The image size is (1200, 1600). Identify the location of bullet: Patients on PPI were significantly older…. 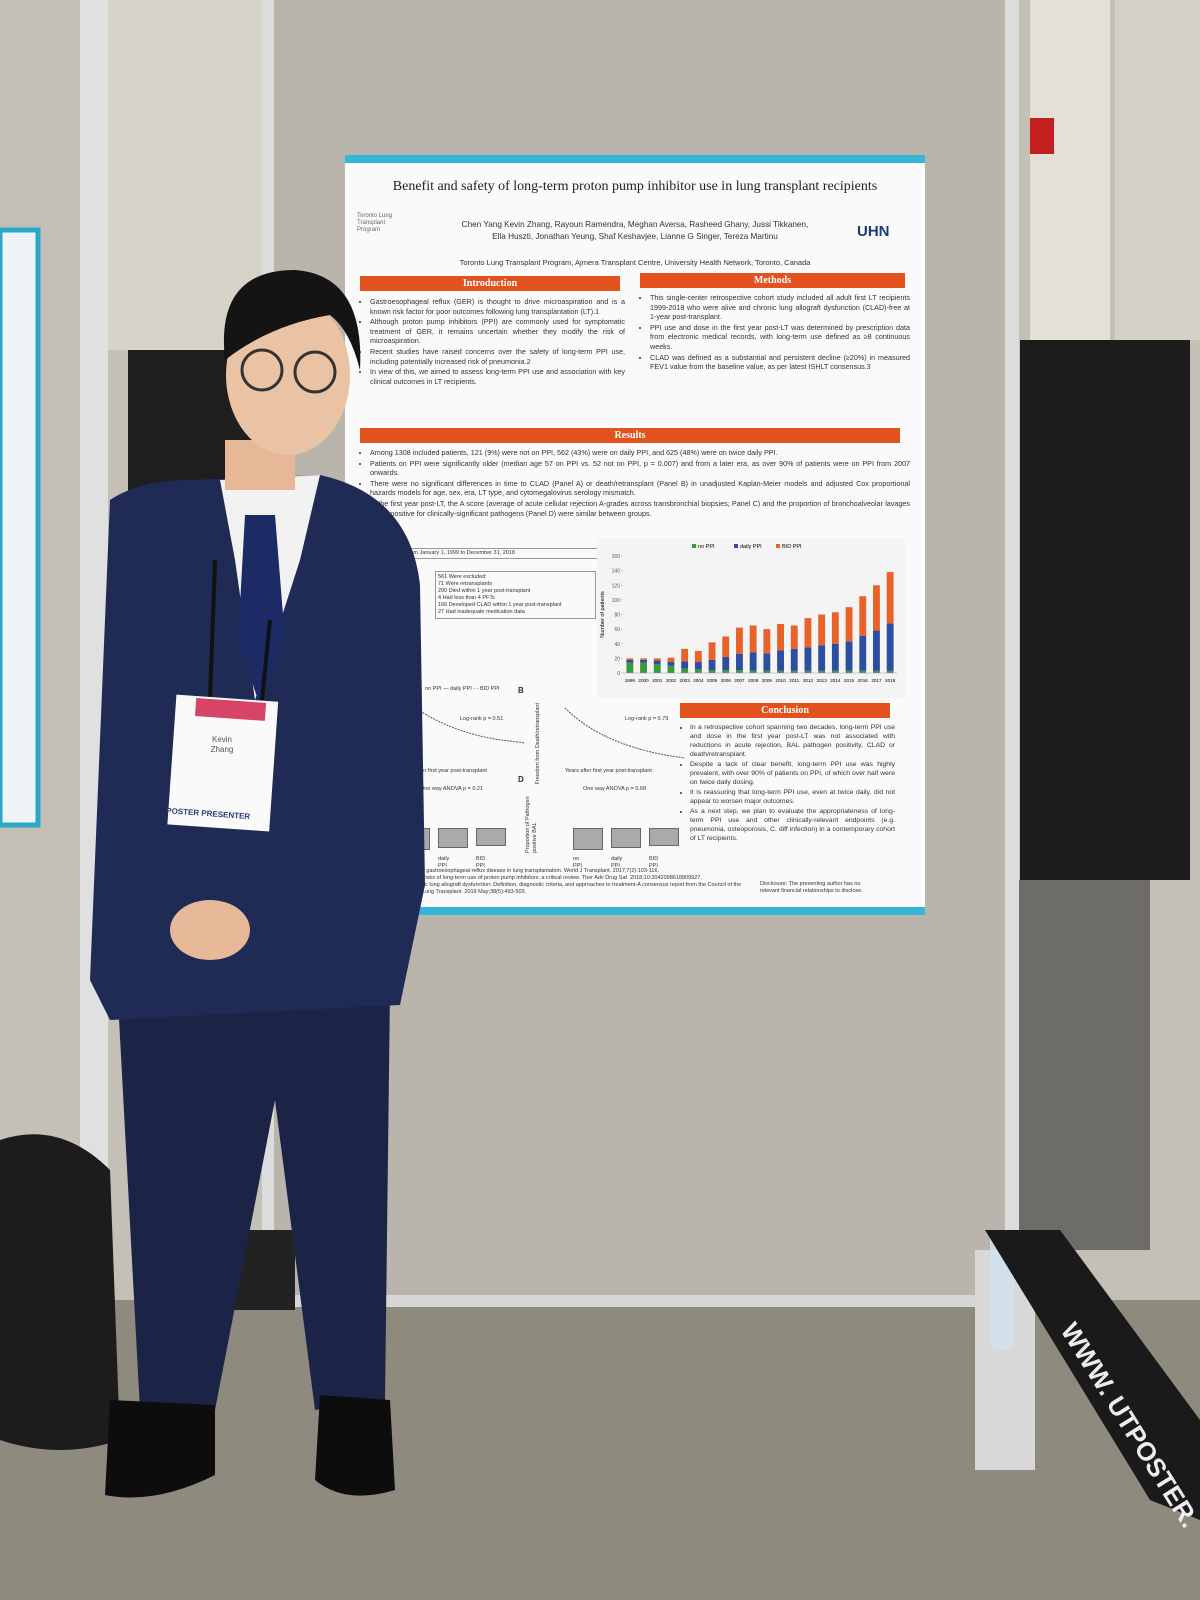
(640, 468).